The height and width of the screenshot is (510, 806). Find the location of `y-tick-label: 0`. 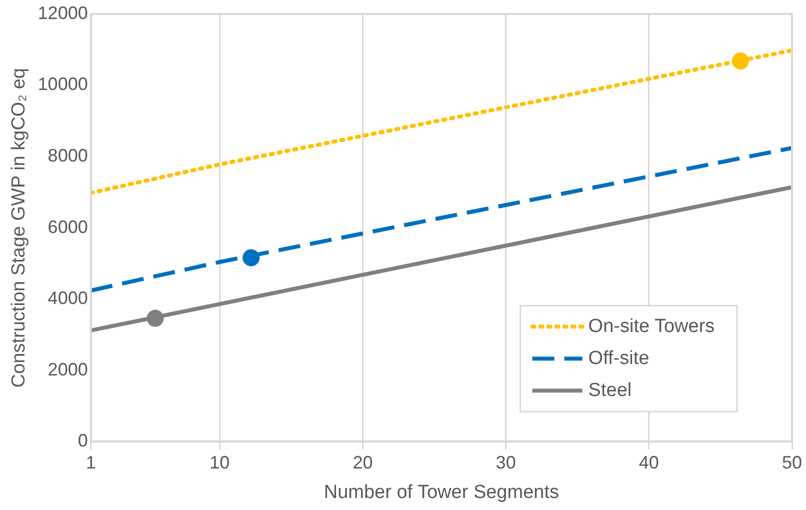

y-tick-label: 0 is located at coordinates (83, 440).